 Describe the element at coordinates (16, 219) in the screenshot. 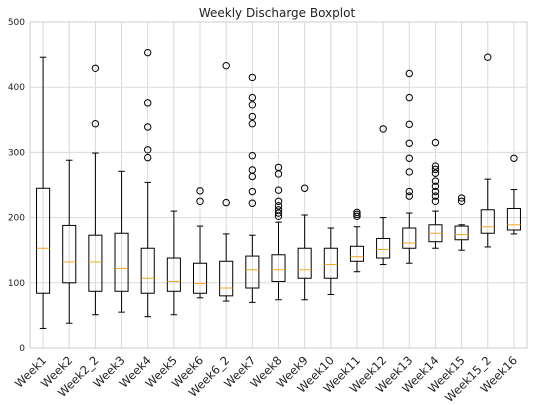

I see `y-tick-label: 200` at that location.